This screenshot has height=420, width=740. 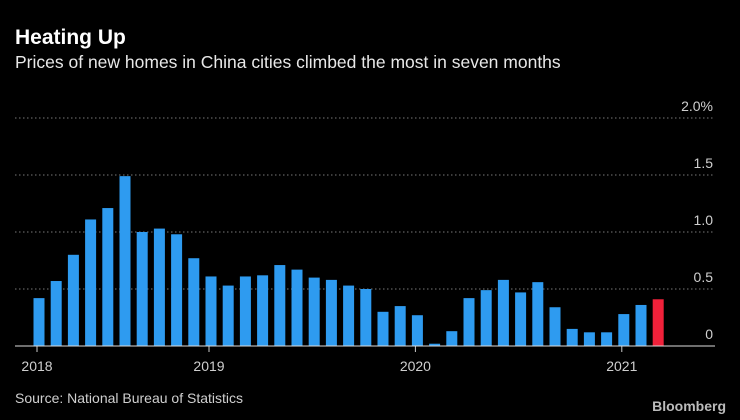 I want to click on y-tick-label: 0, so click(x=709, y=334).